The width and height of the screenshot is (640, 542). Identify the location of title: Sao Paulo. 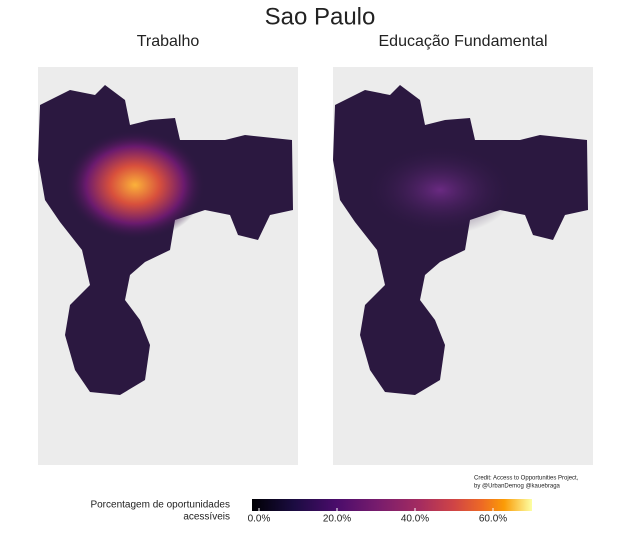
(320, 16).